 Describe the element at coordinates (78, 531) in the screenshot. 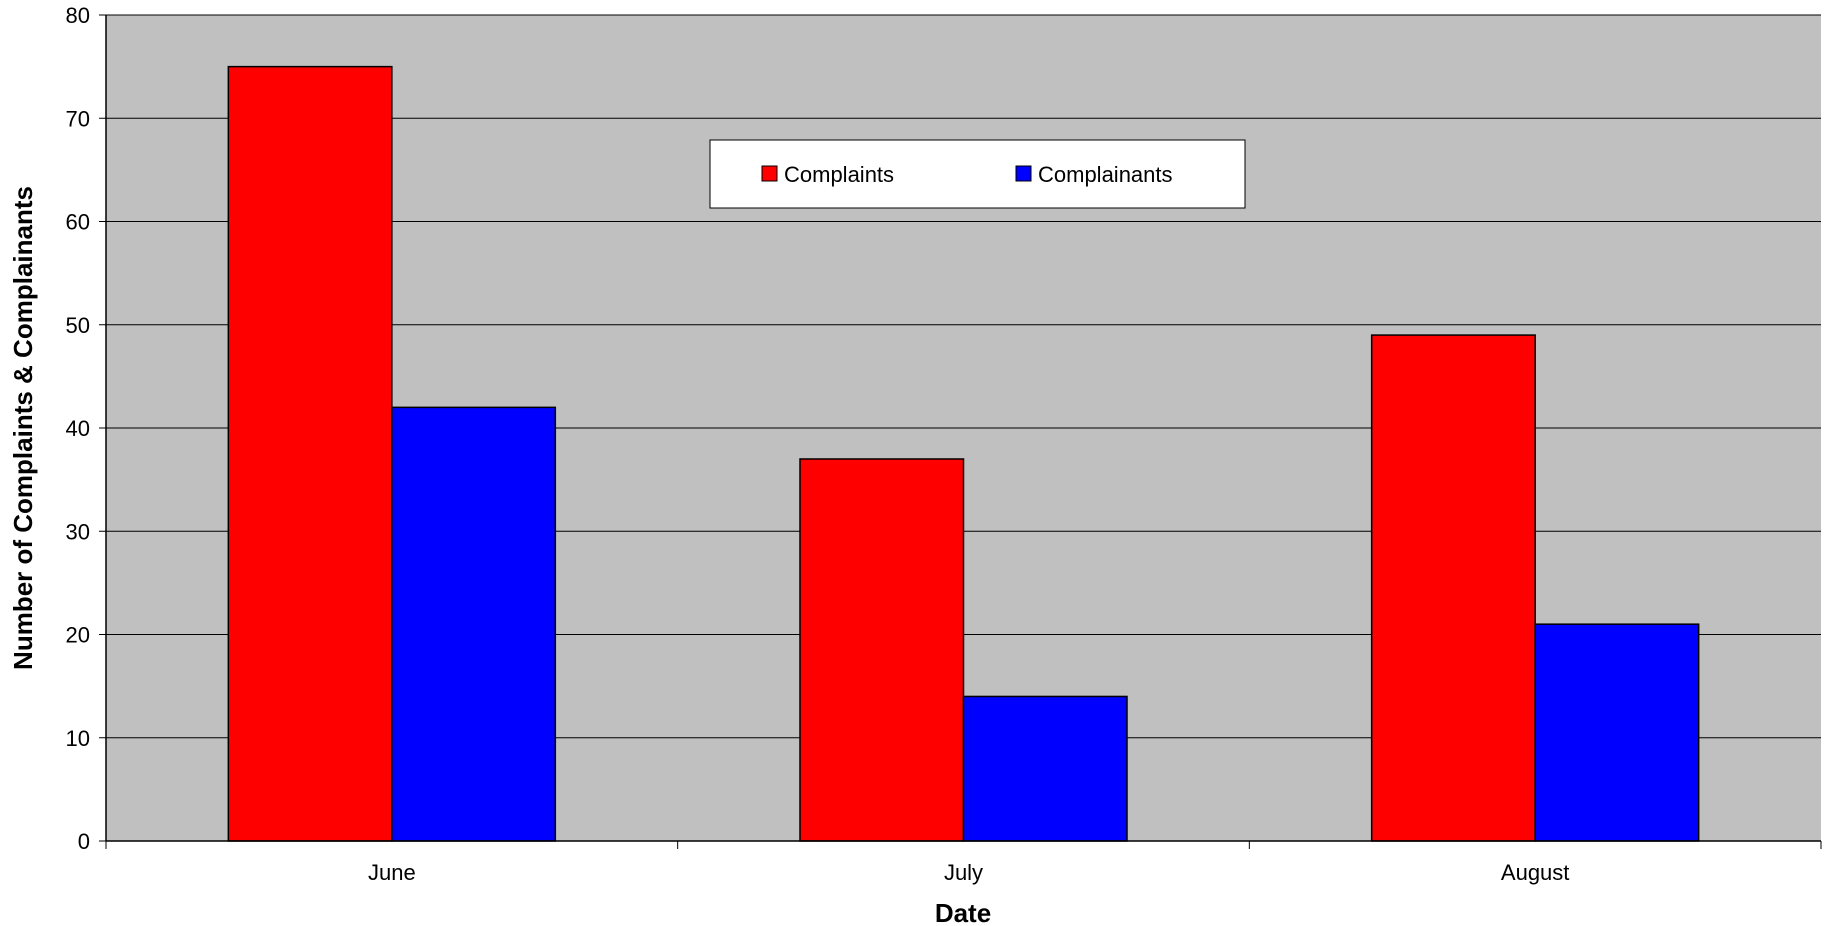

I see `y-tick-label: 30` at that location.